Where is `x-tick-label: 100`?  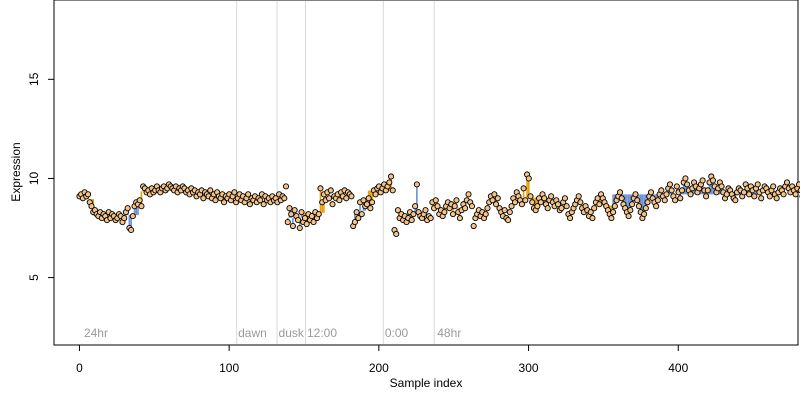
x-tick-label: 100 is located at coordinates (229, 368).